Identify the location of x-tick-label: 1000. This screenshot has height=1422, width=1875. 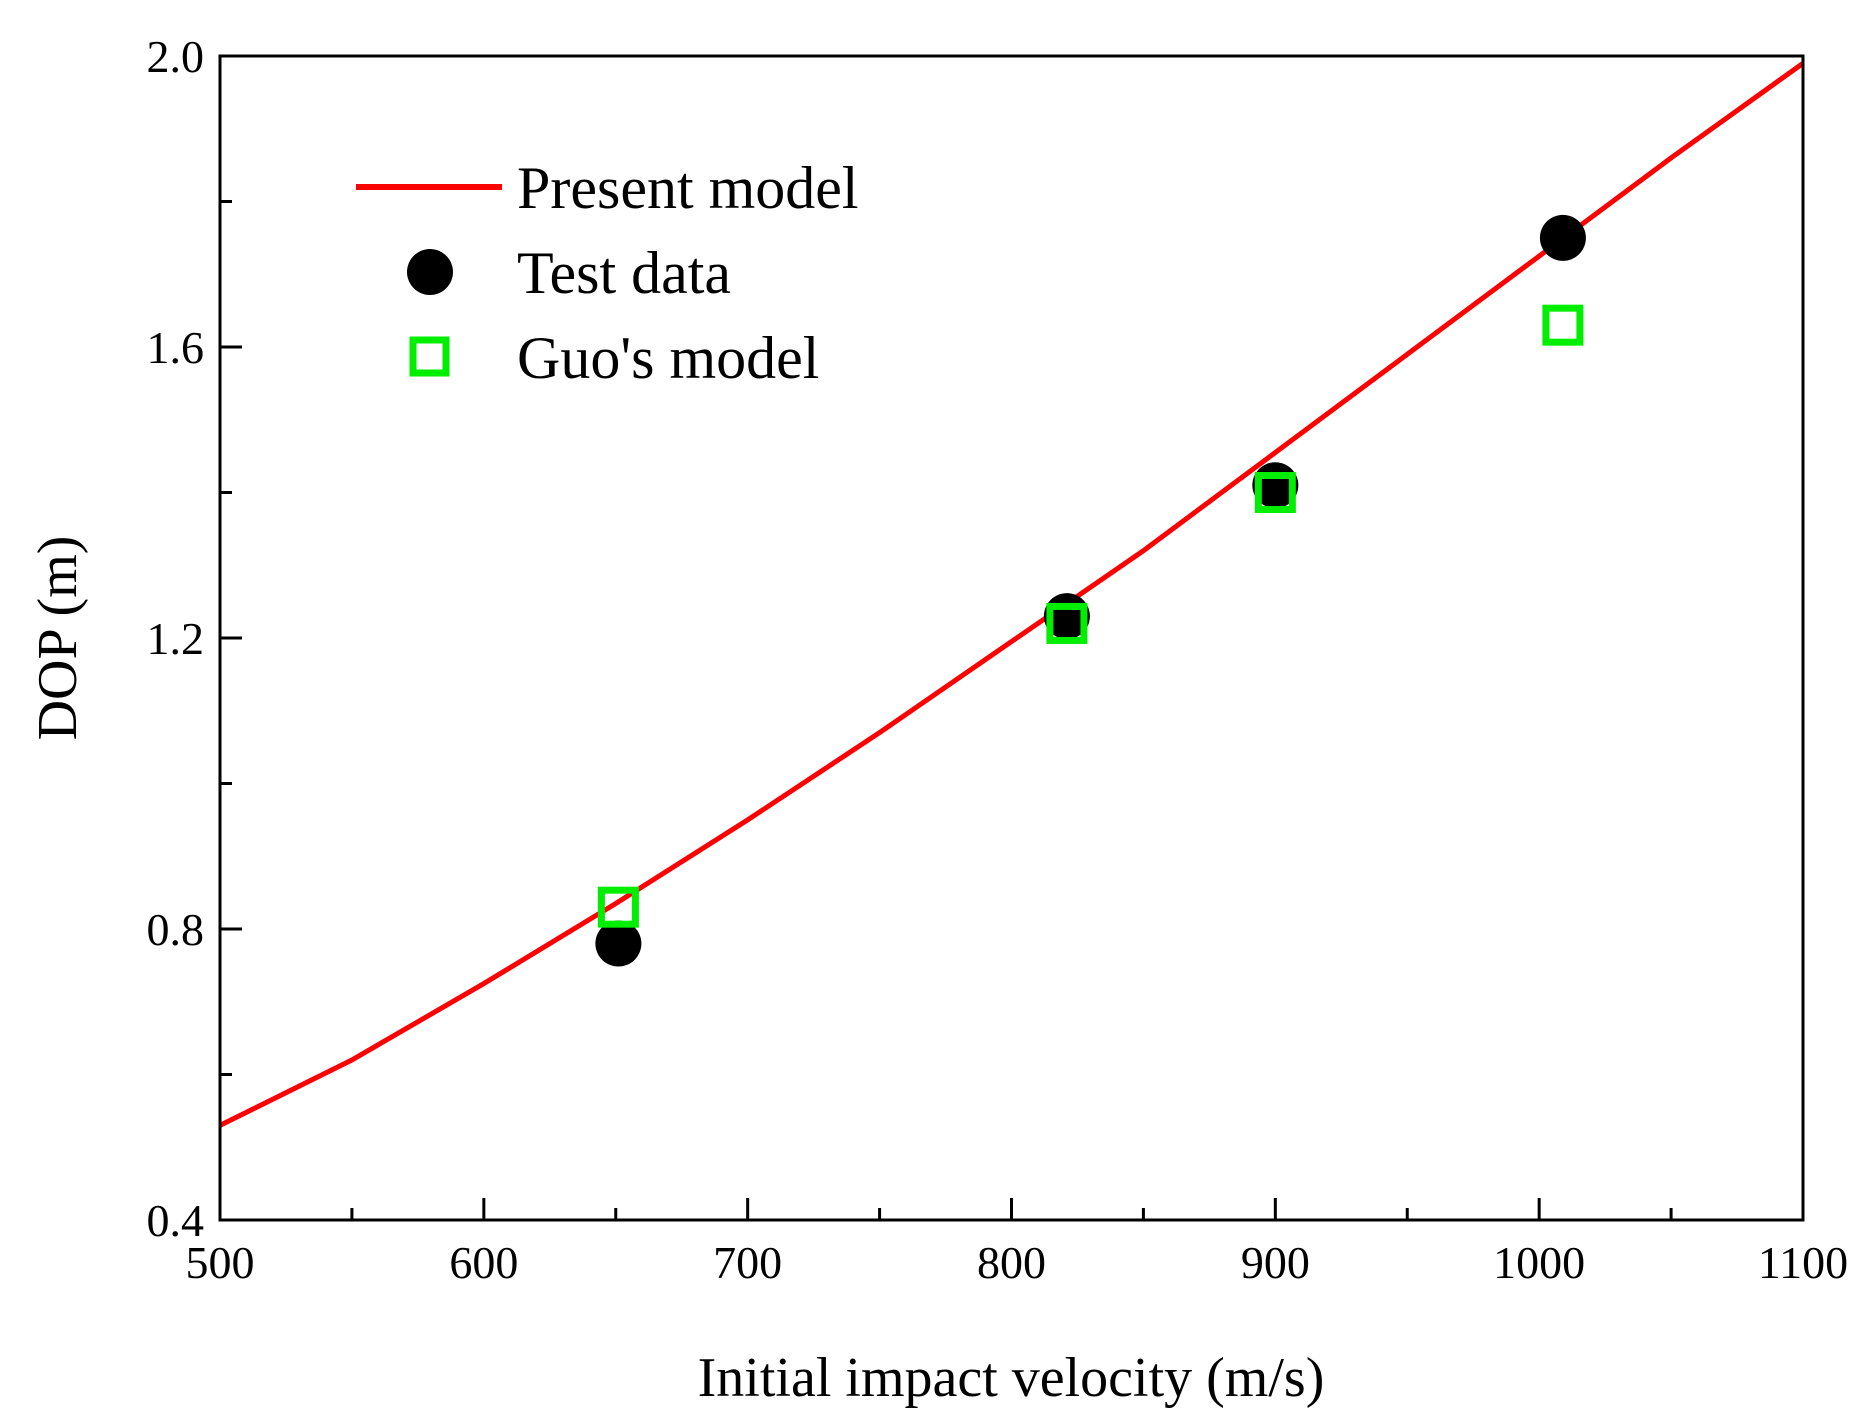
(1539, 1262).